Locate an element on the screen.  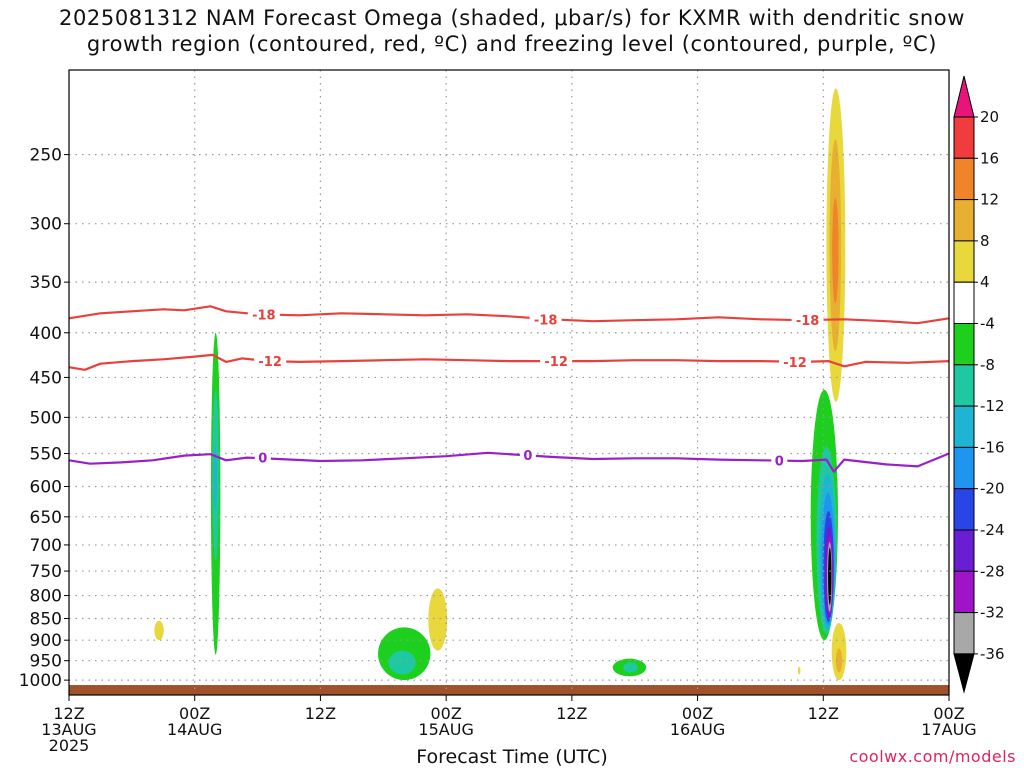
colorbar-label-5: -4 is located at coordinates (987, 324).